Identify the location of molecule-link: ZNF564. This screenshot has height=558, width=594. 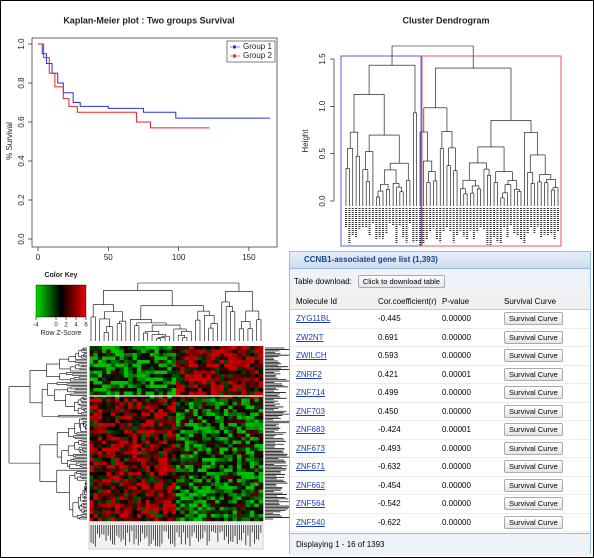
(310, 504).